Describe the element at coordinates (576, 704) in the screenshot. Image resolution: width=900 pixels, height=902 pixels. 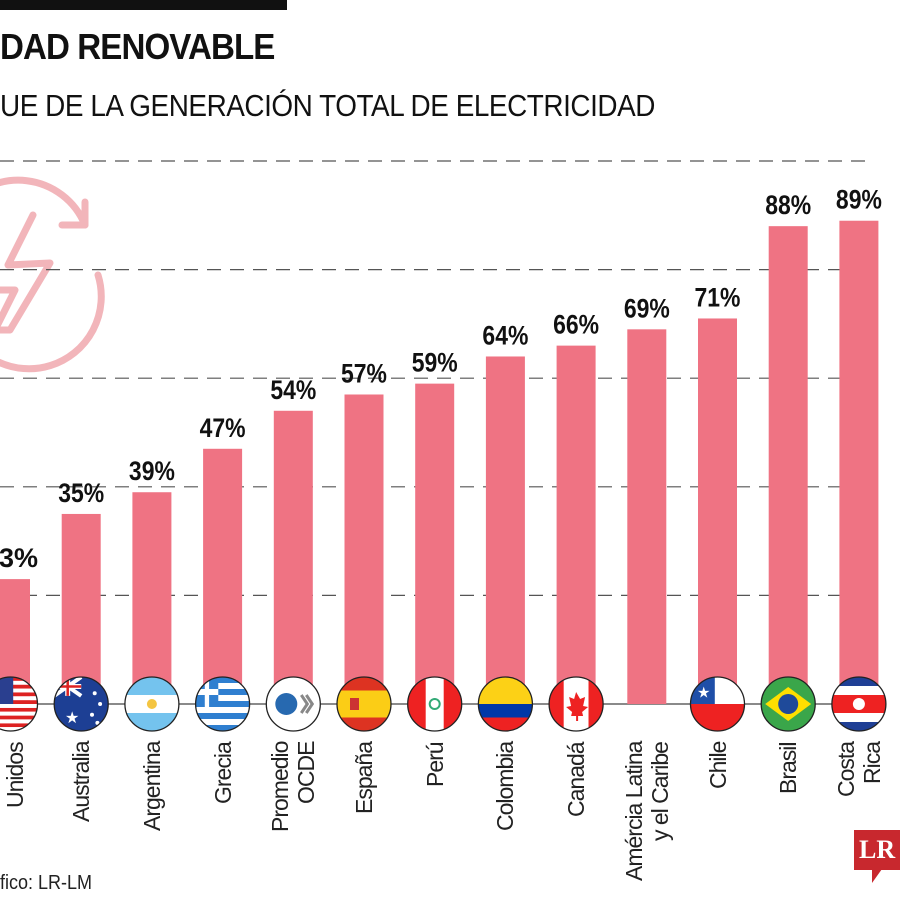
I see `flag-ca-icon` at that location.